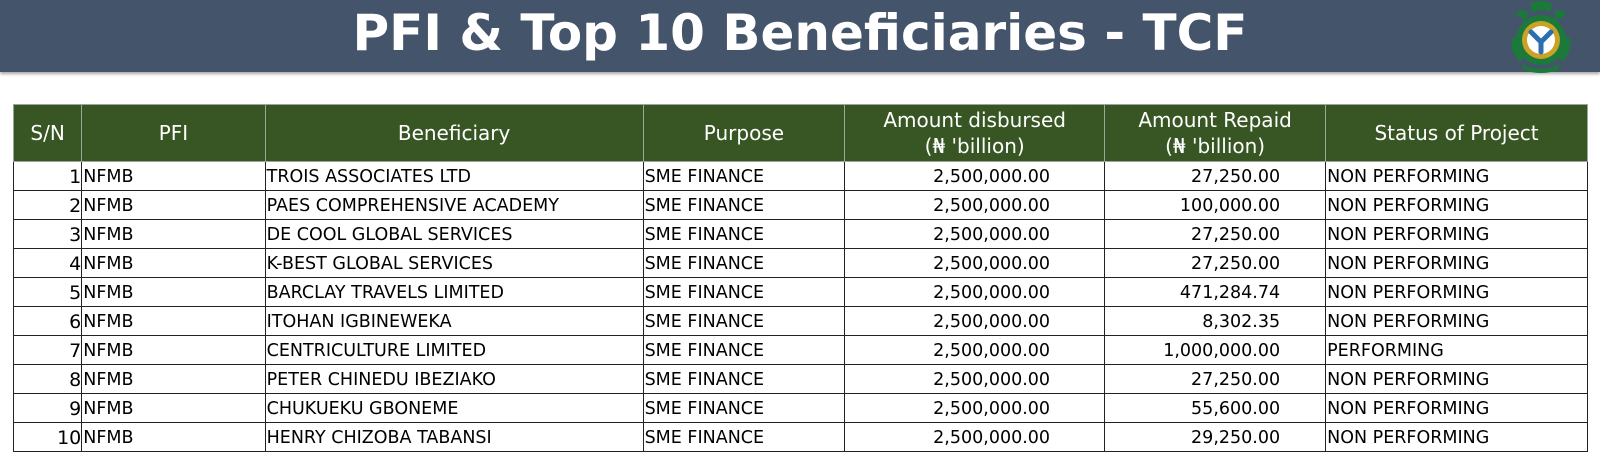 The width and height of the screenshot is (1600, 476). What do you see at coordinates (454, 408) in the screenshot?
I see `cell-beneficiary: CHUKUEKU GBONEME` at bounding box center [454, 408].